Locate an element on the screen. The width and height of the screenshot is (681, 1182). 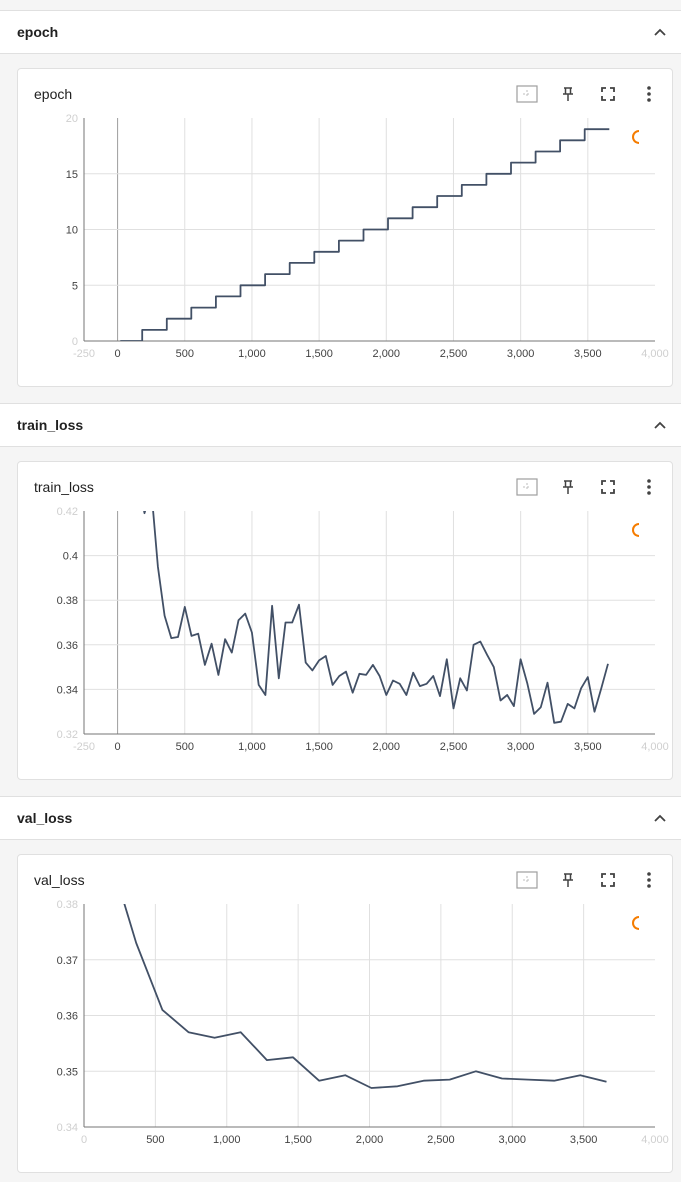
section-title: train_loss is located at coordinates (50, 425).